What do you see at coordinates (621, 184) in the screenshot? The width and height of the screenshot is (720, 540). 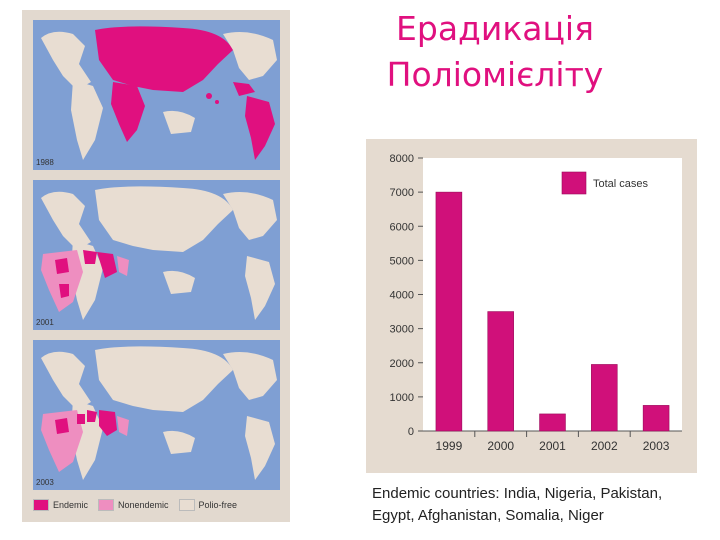 I see `legend-label: Total cases` at bounding box center [621, 184].